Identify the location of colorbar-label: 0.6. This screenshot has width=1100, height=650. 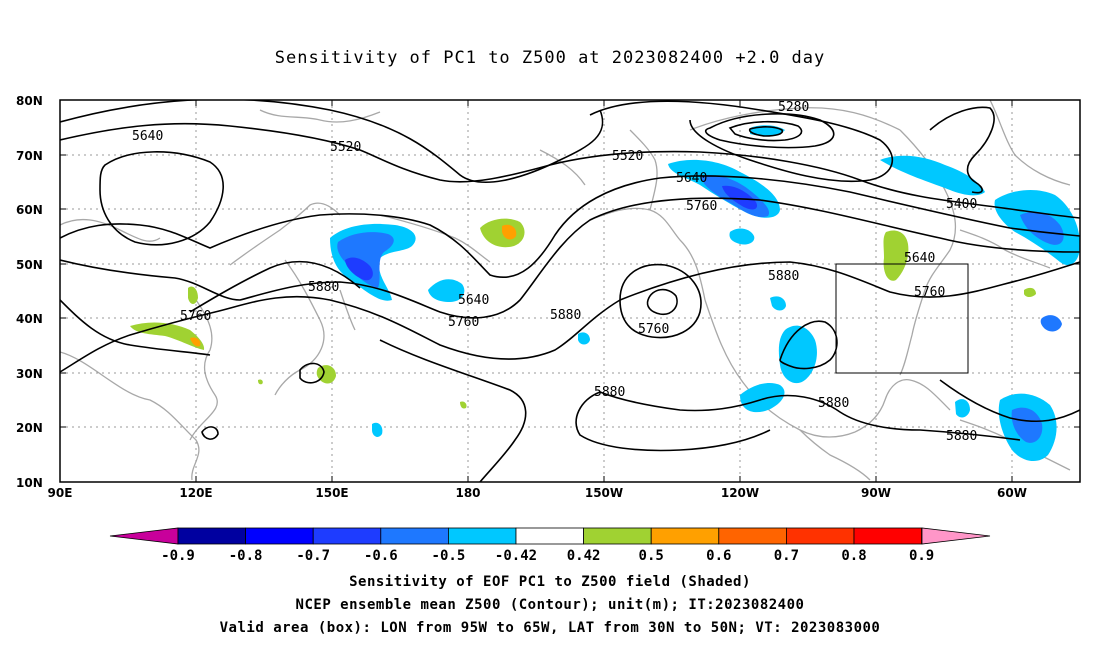
(718, 556).